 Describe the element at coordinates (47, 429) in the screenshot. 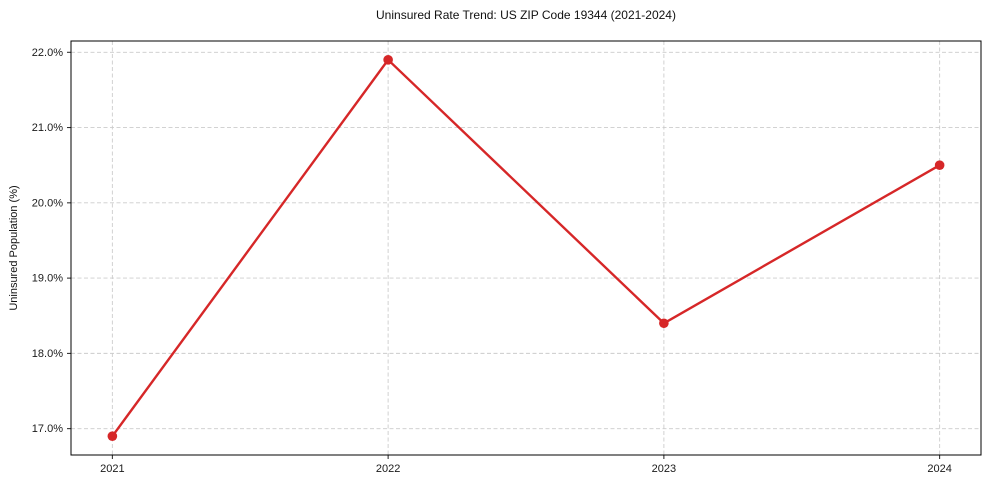

I see `y-tick-label: 17.0%` at that location.